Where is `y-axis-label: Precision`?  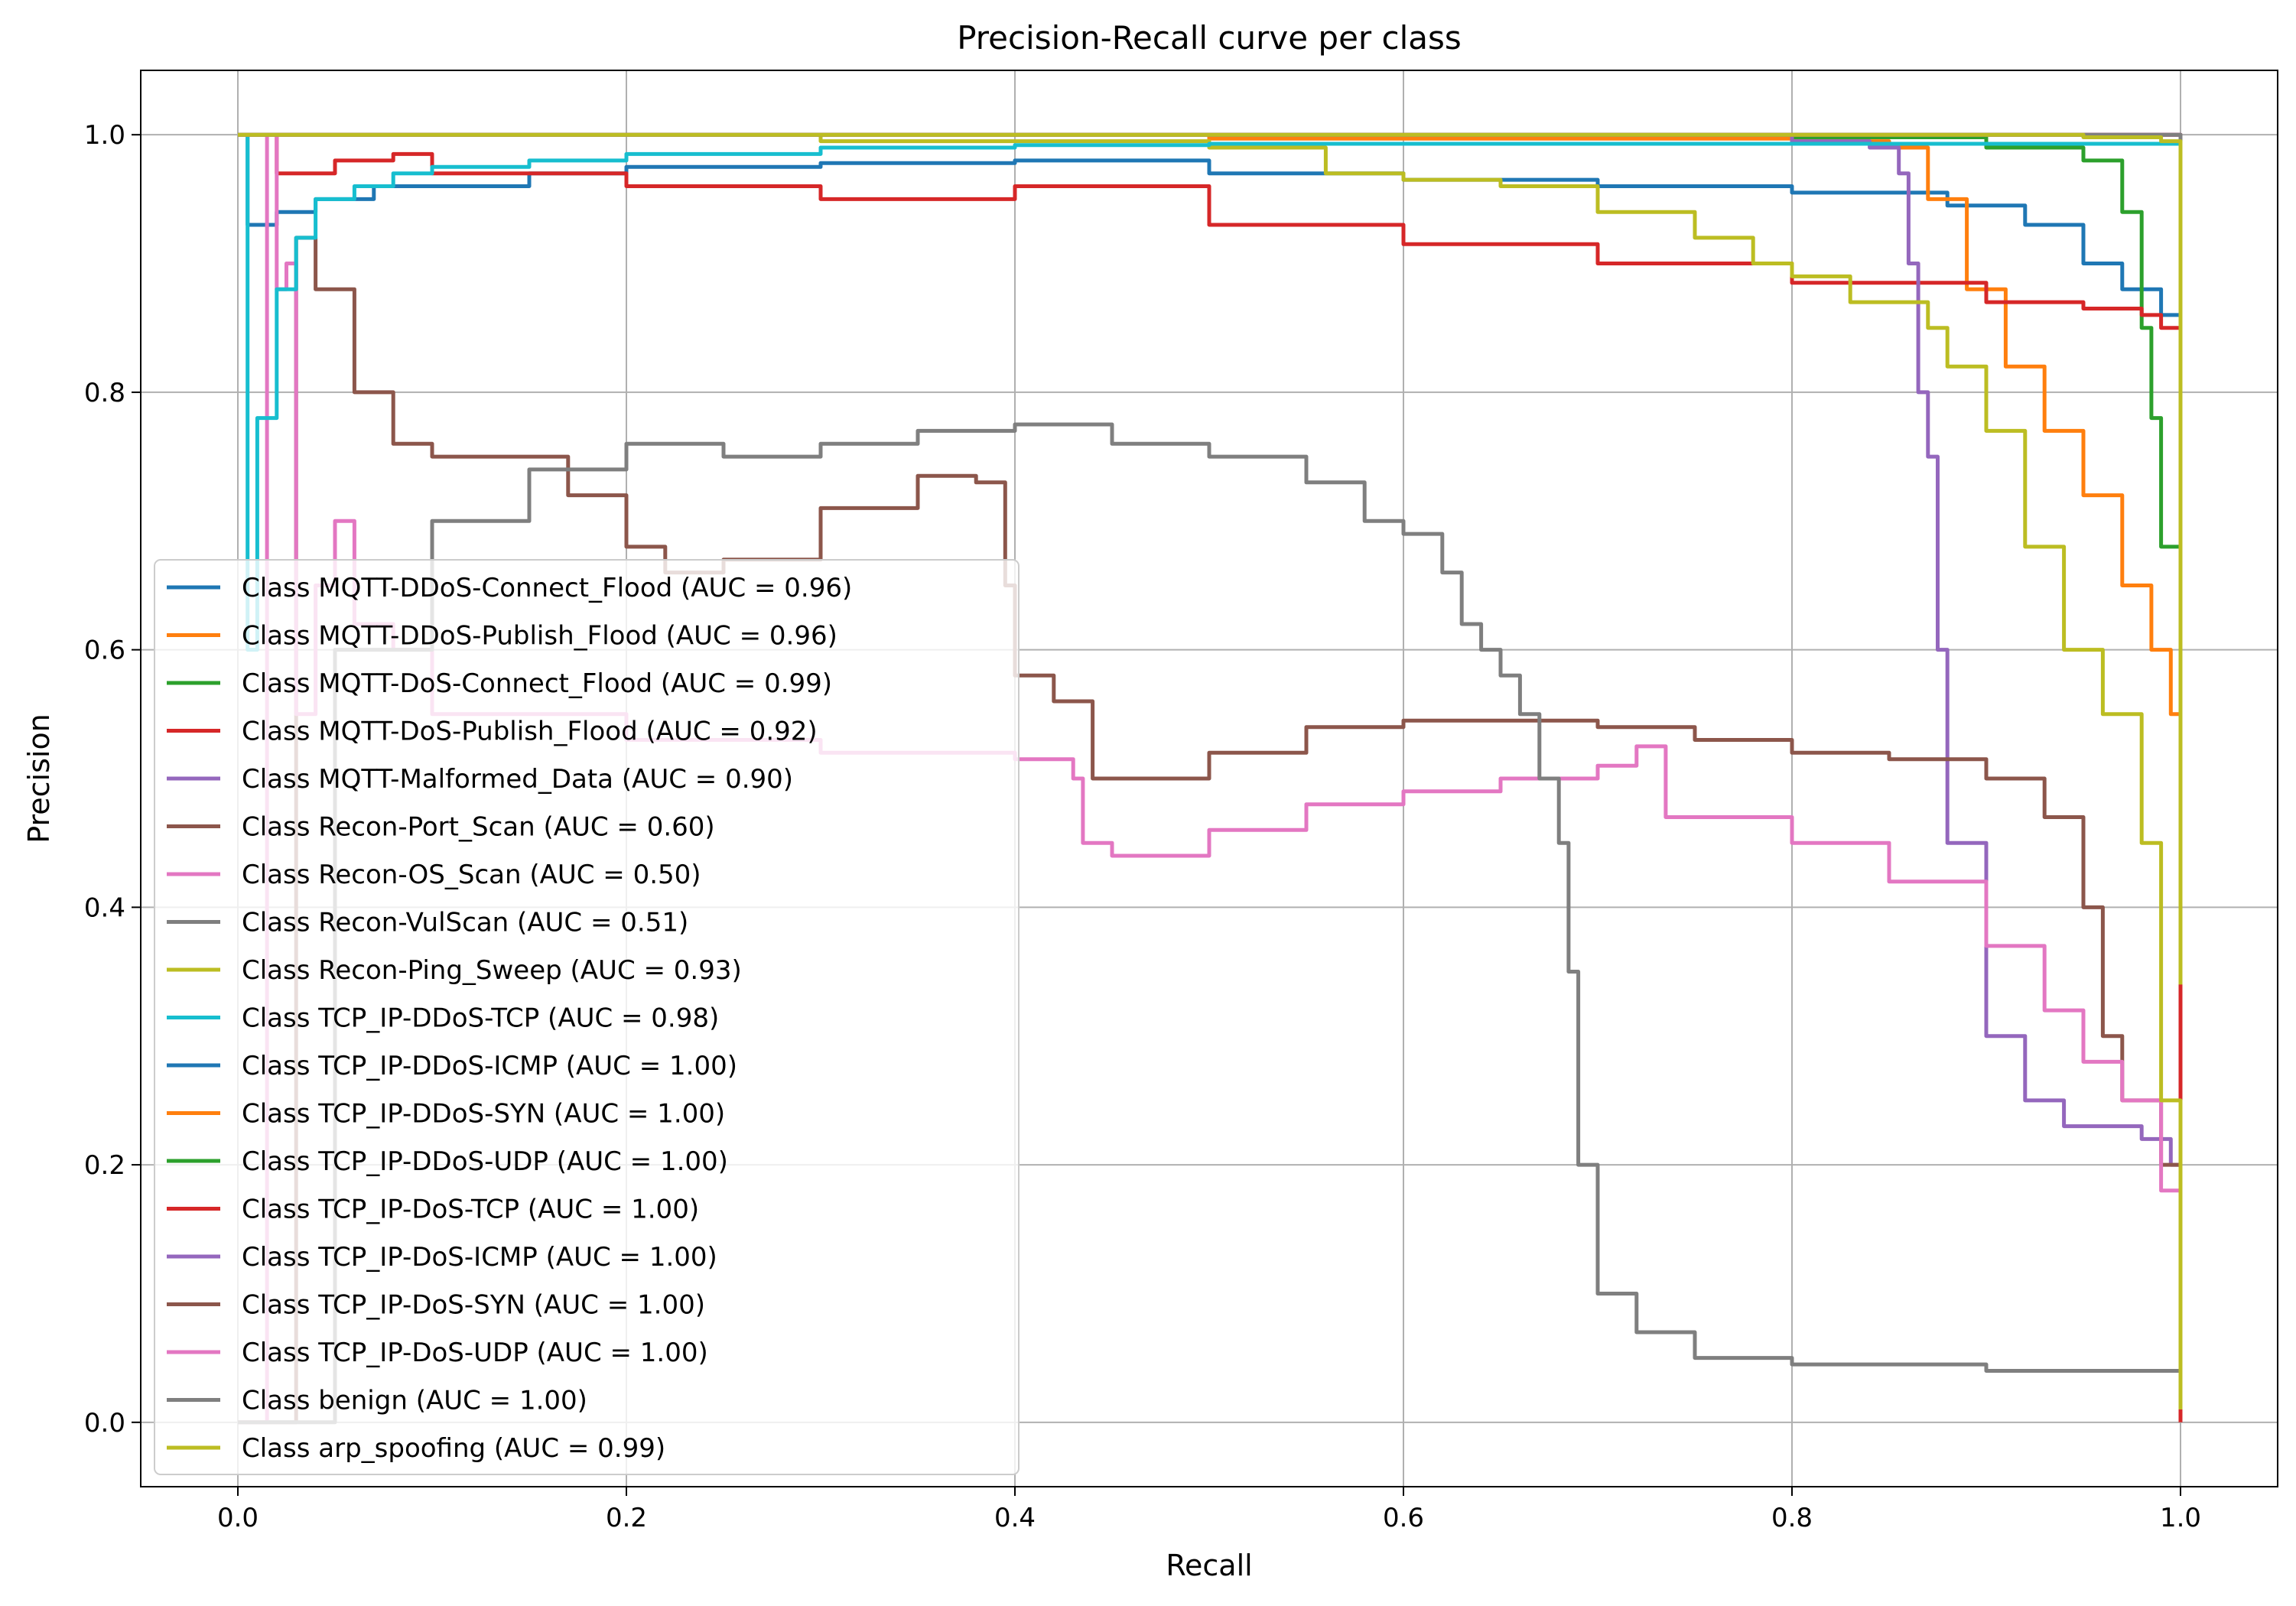
y-axis-label: Precision is located at coordinates (39, 779).